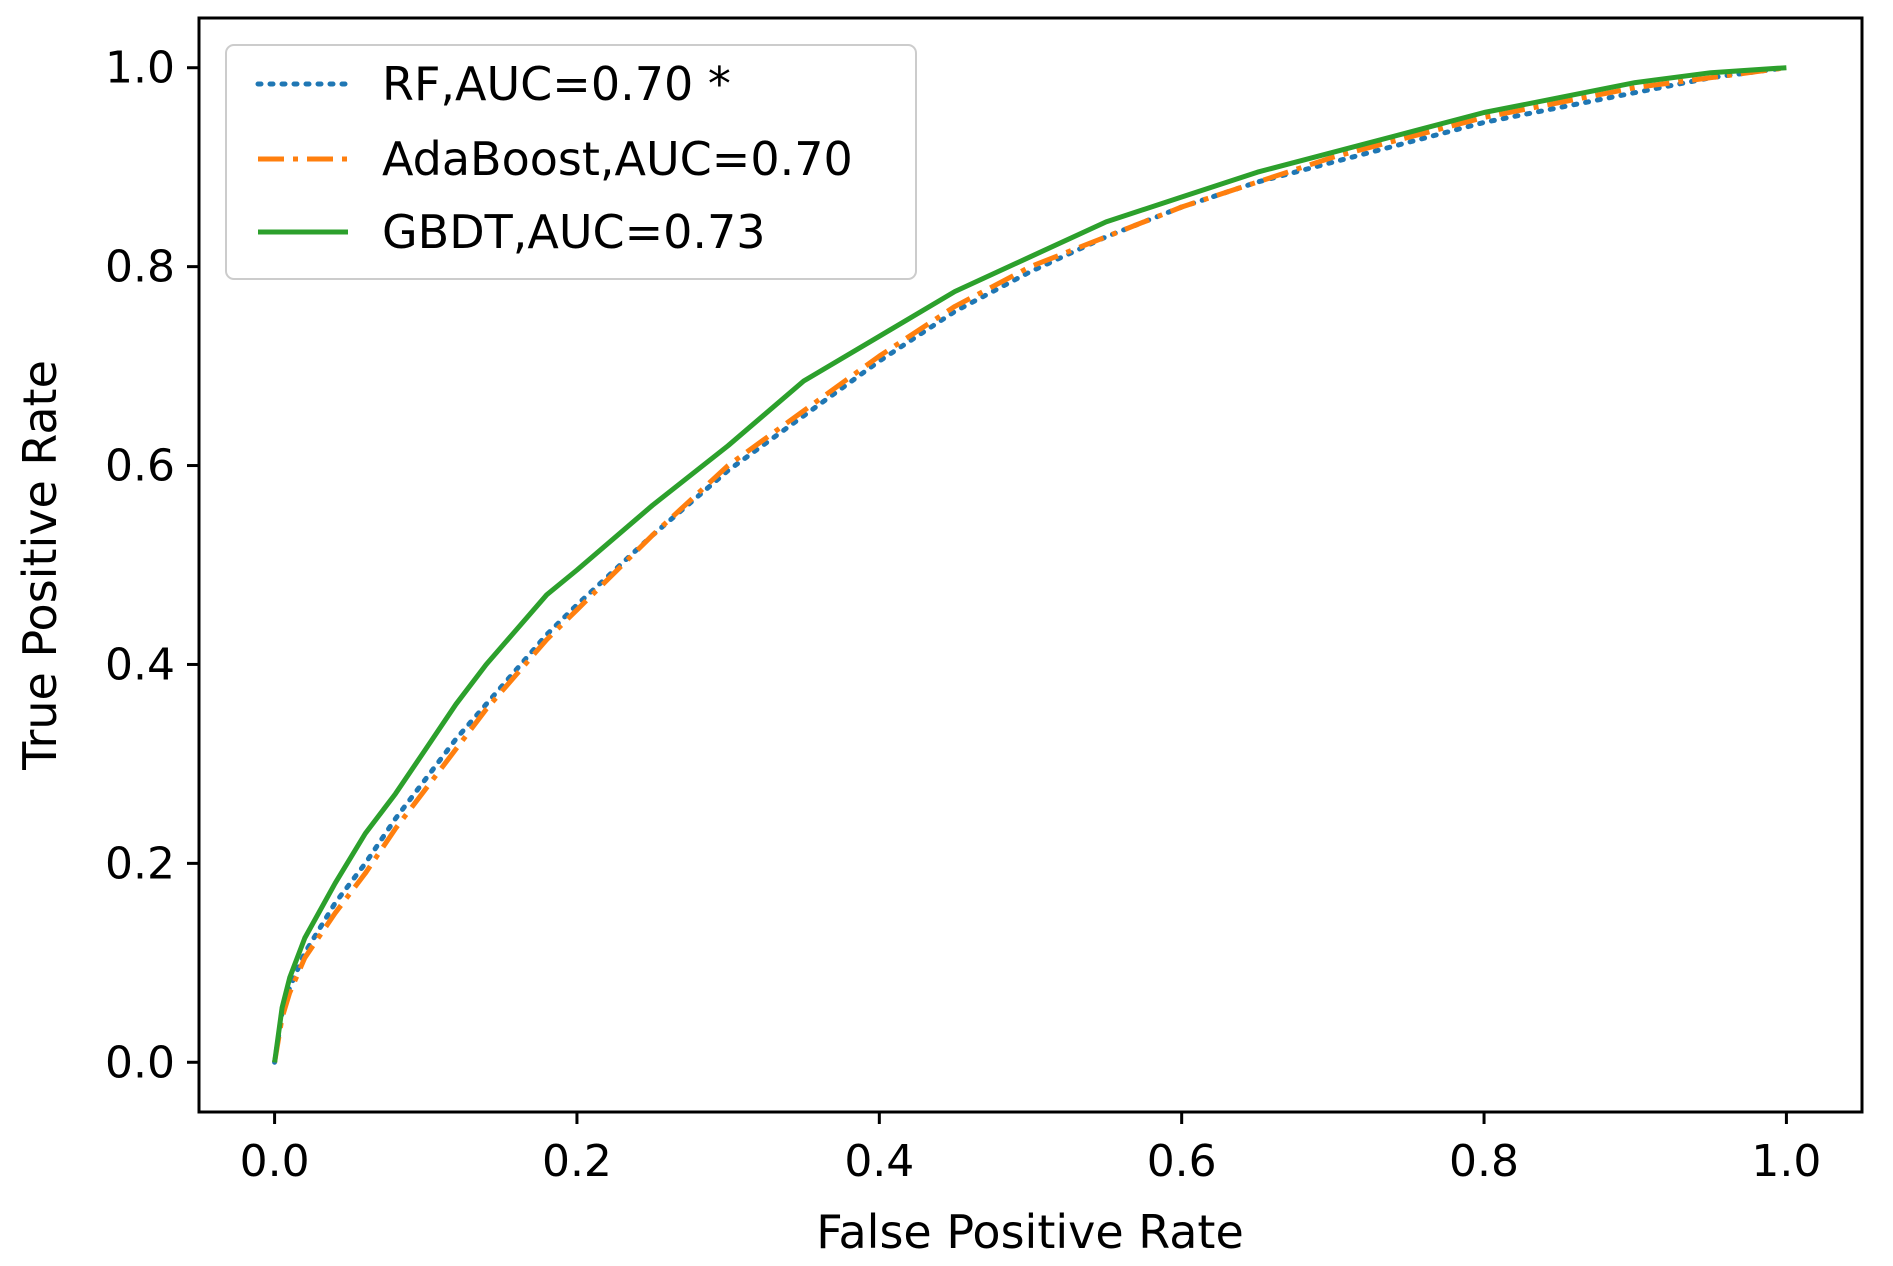 The height and width of the screenshot is (1266, 1893). Describe the element at coordinates (140, 863) in the screenshot. I see `y-tick-label: 0.2` at that location.